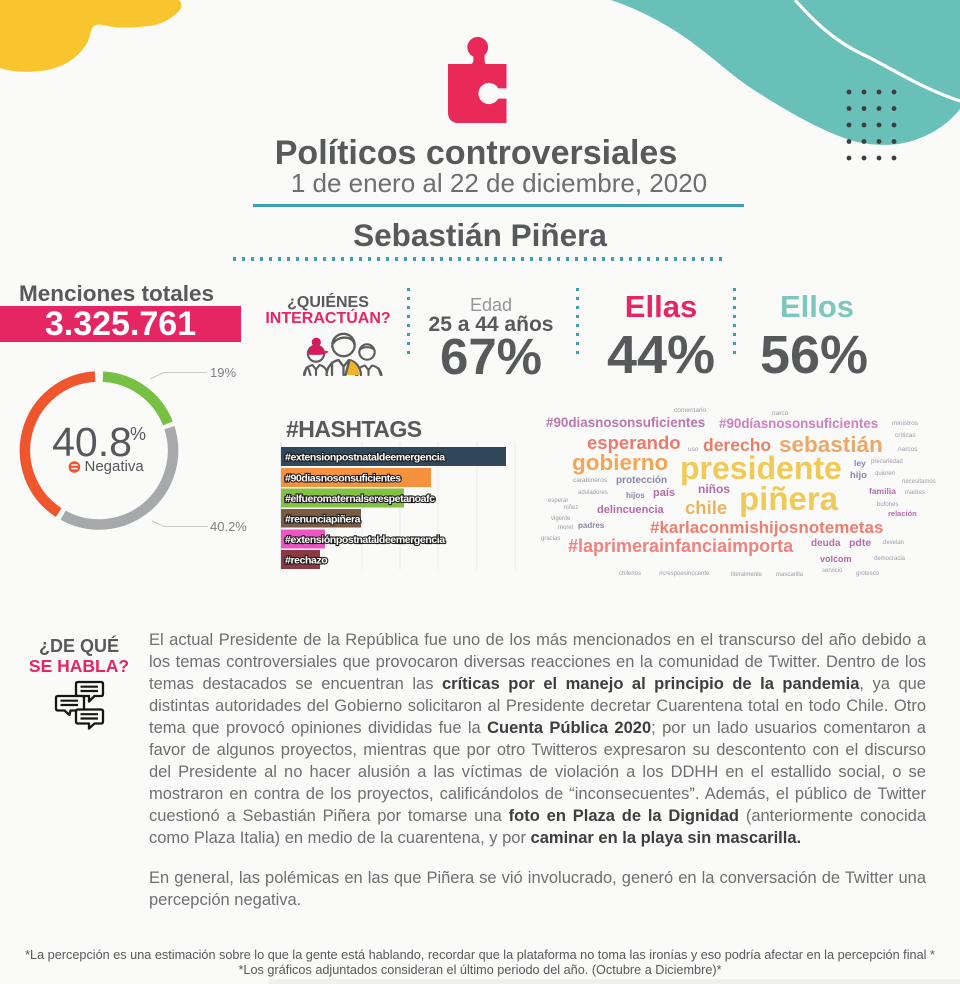 This screenshot has height=984, width=960. What do you see at coordinates (92, 442) in the screenshot?
I see `svg-text: 40.8` at bounding box center [92, 442].